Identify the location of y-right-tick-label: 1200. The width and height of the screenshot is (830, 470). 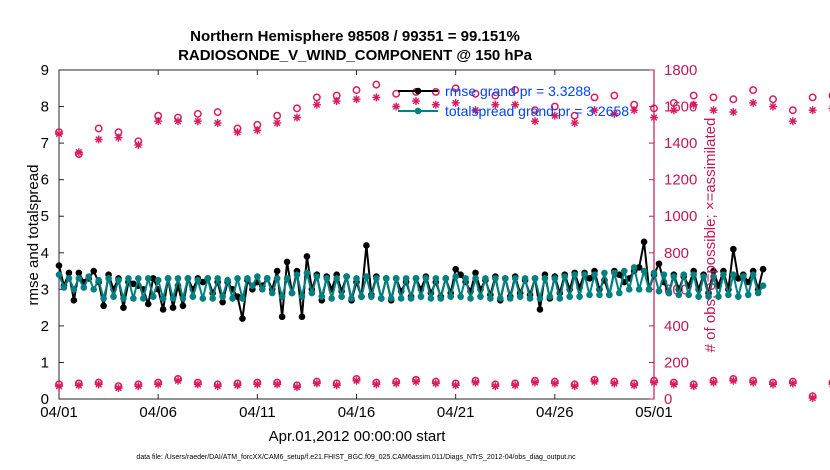
(680, 180).